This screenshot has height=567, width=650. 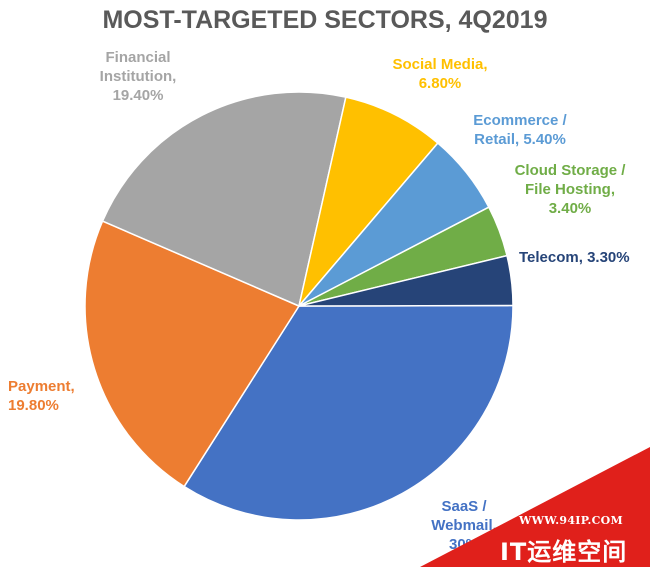 What do you see at coordinates (325, 20) in the screenshot?
I see `chart-title: MOST-TARGETED SECTORS, 4Q2019` at bounding box center [325, 20].